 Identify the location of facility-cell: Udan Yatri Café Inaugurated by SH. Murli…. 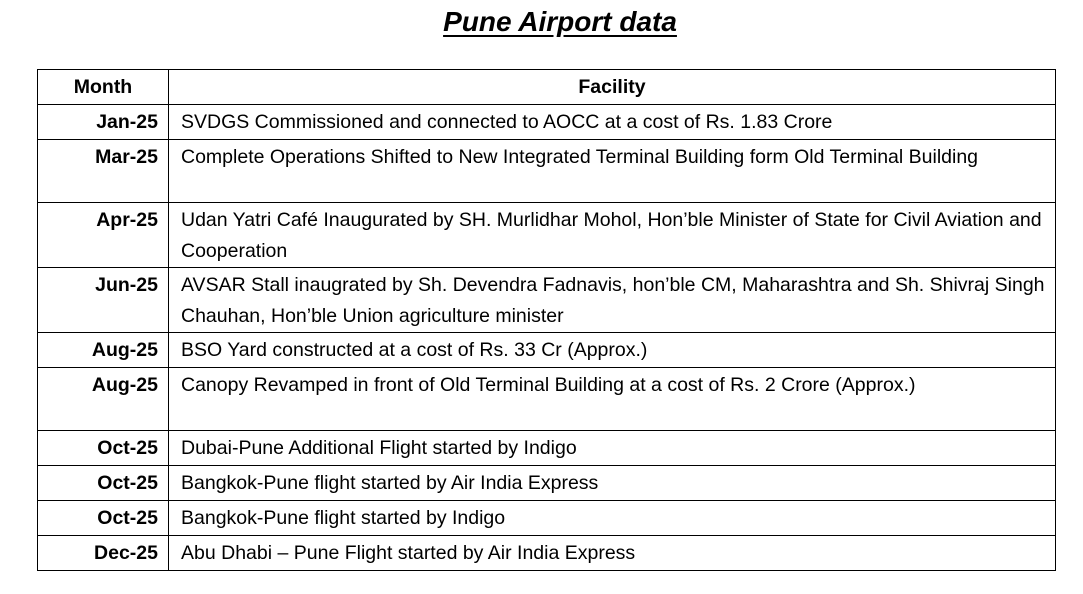
(612, 235).